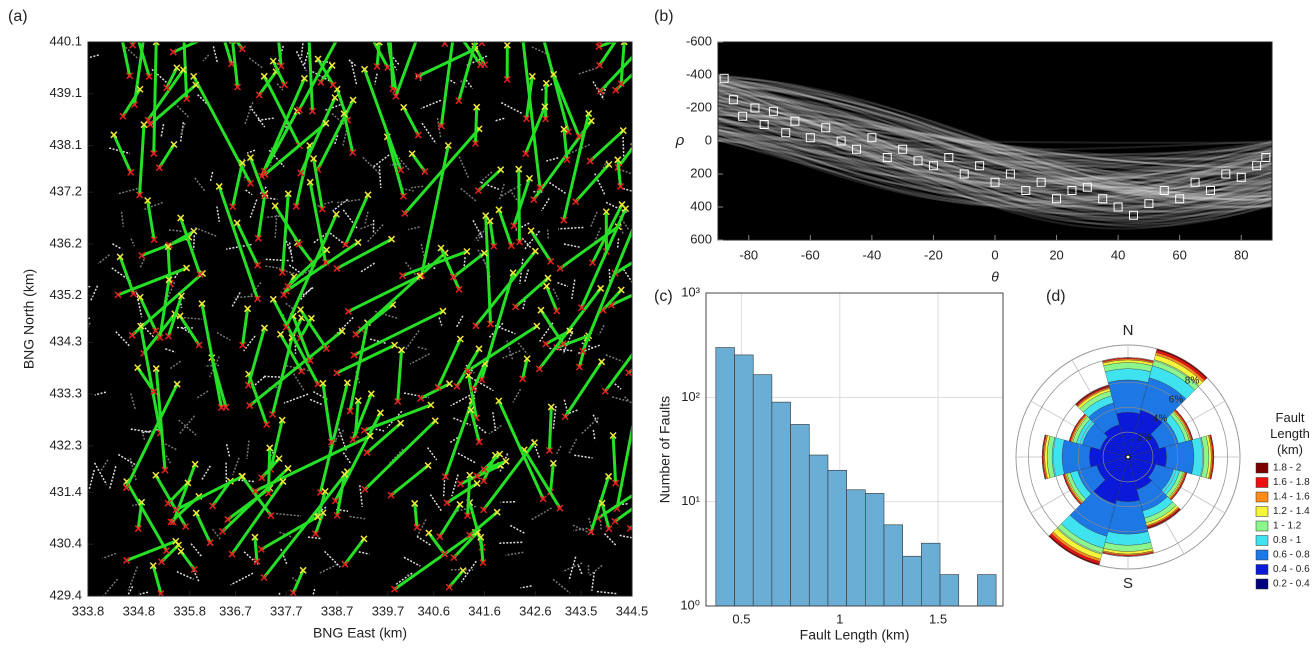 Image resolution: width=1312 pixels, height=650 pixels. Describe the element at coordinates (235, 610) in the screenshot. I see `x-tick-label: 336.7` at that location.